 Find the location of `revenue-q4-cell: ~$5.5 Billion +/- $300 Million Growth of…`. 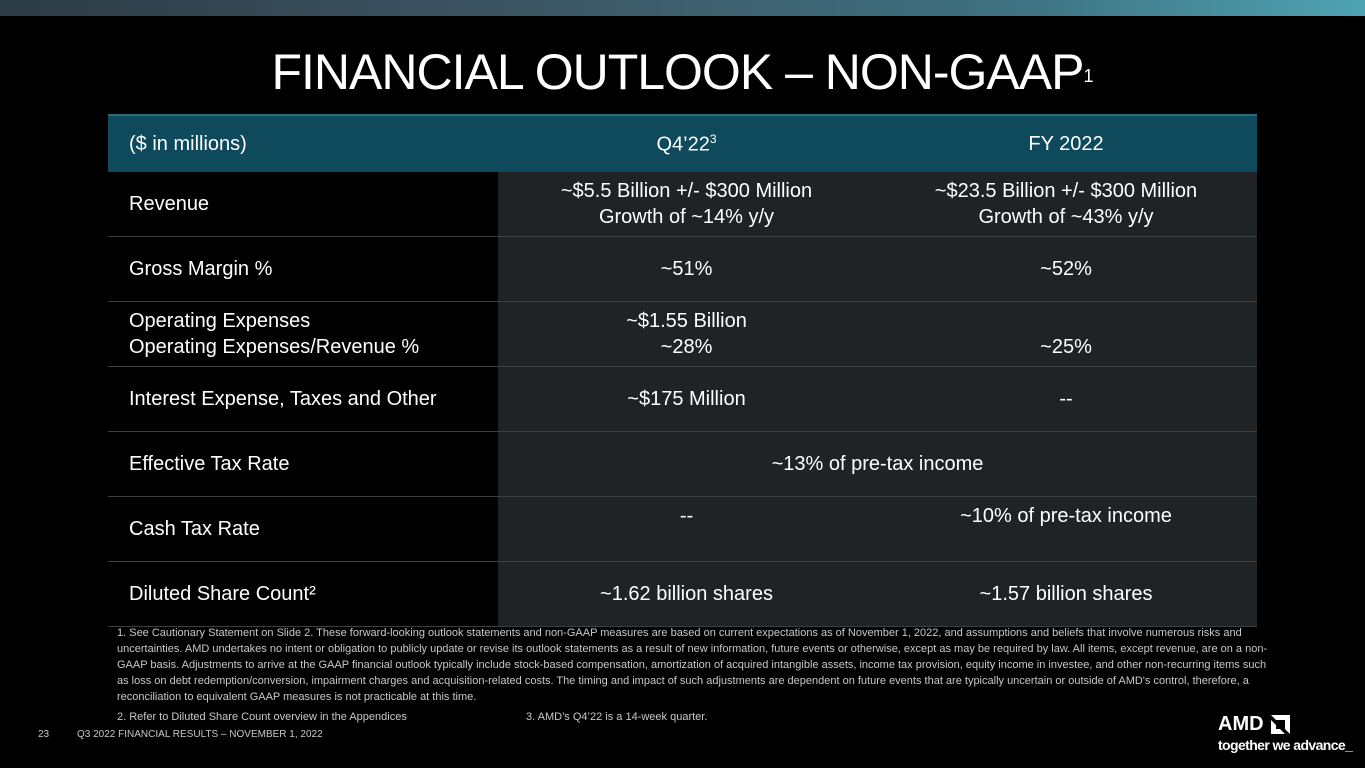

revenue-q4-cell: ~$5.5 Billion +/- $300 Million Growth of… is located at coordinates (686, 204).